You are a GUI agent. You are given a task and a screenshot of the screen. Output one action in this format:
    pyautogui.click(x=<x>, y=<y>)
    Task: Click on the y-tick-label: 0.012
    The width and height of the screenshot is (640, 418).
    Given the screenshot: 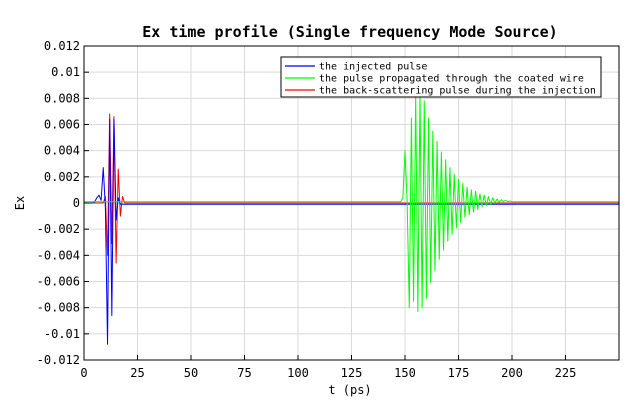 What is the action you would take?
    pyautogui.click(x=62, y=46)
    